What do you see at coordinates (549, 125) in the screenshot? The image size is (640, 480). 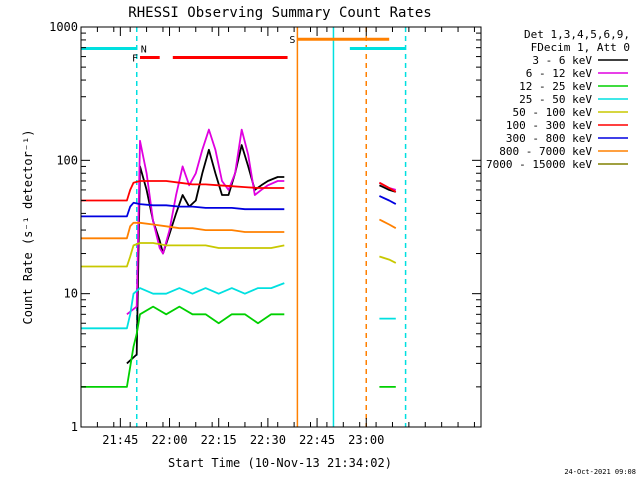 I see `legend-label: 100 - 300 keV` at bounding box center [549, 125].